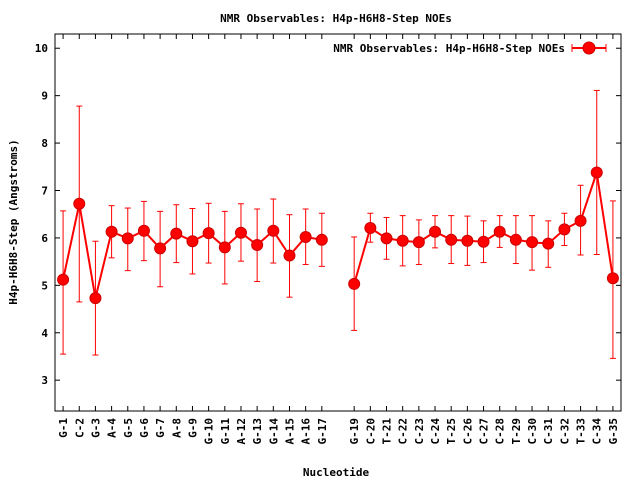 The image size is (640, 480). I want to click on y-tick-label-6: 9, so click(44, 96).